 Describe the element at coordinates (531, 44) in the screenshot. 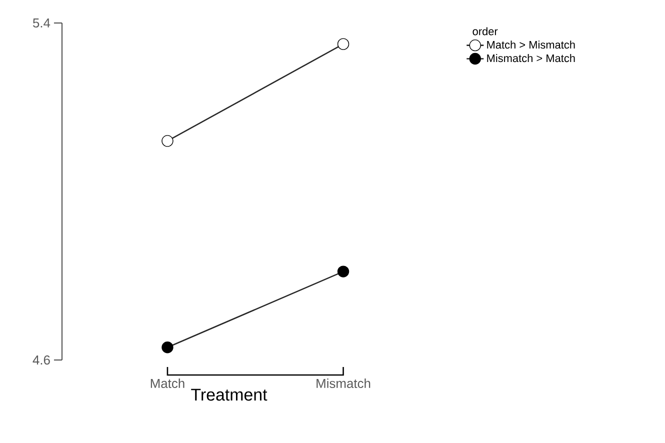

I see `legend-label: Match > Mismatch` at that location.